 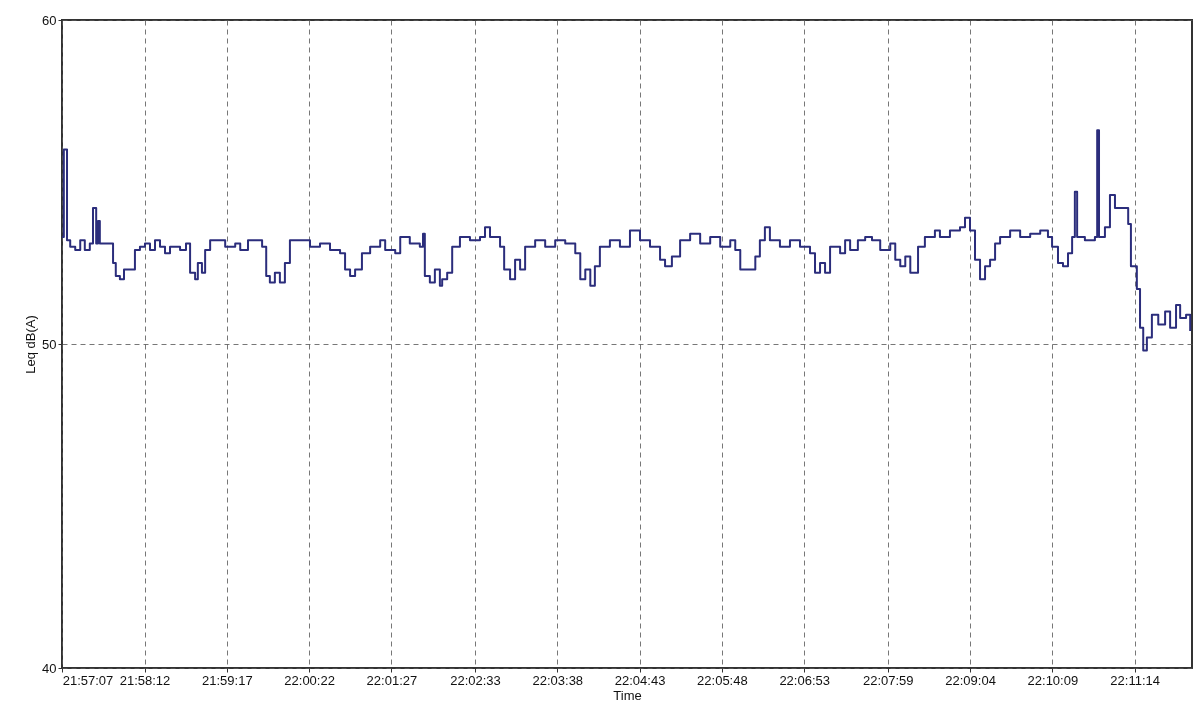 What do you see at coordinates (49, 344) in the screenshot?
I see `y-tick-label: 50` at bounding box center [49, 344].